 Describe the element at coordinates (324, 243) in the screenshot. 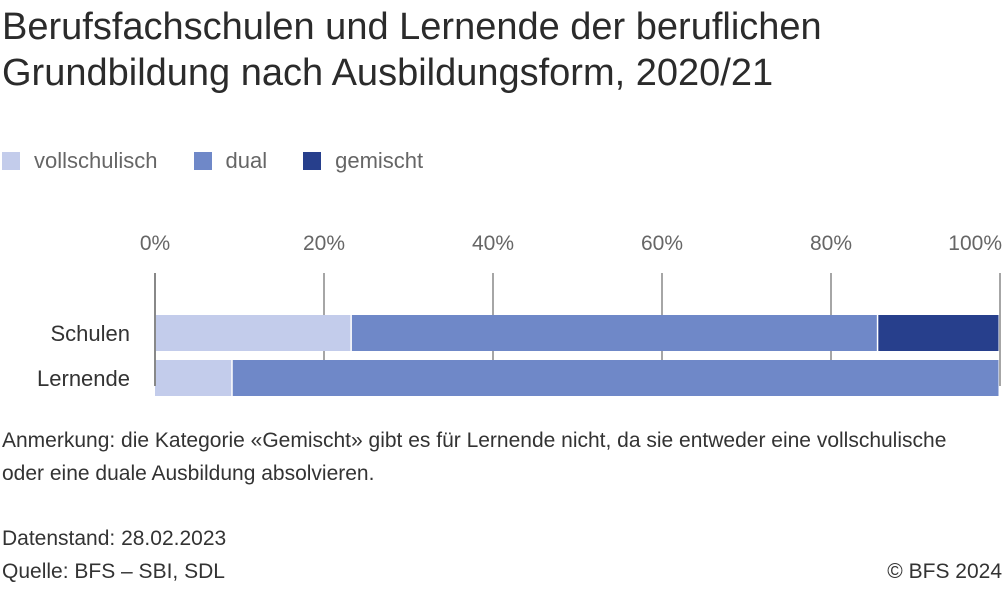

I see `x-tick-label: 20%` at that location.